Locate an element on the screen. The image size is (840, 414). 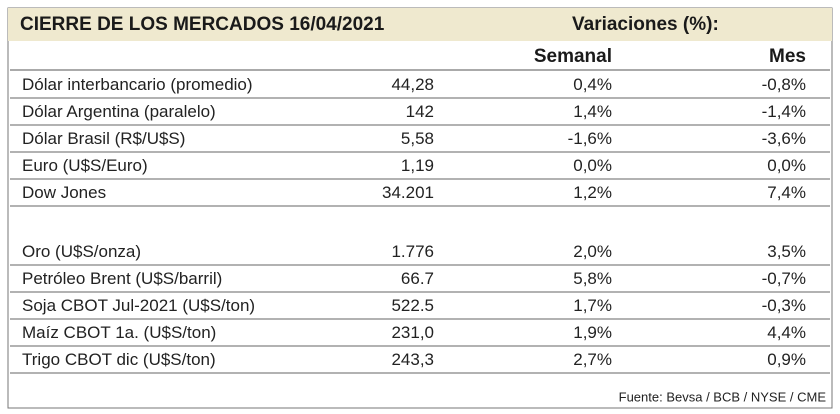
value: 34.201 is located at coordinates (408, 192).